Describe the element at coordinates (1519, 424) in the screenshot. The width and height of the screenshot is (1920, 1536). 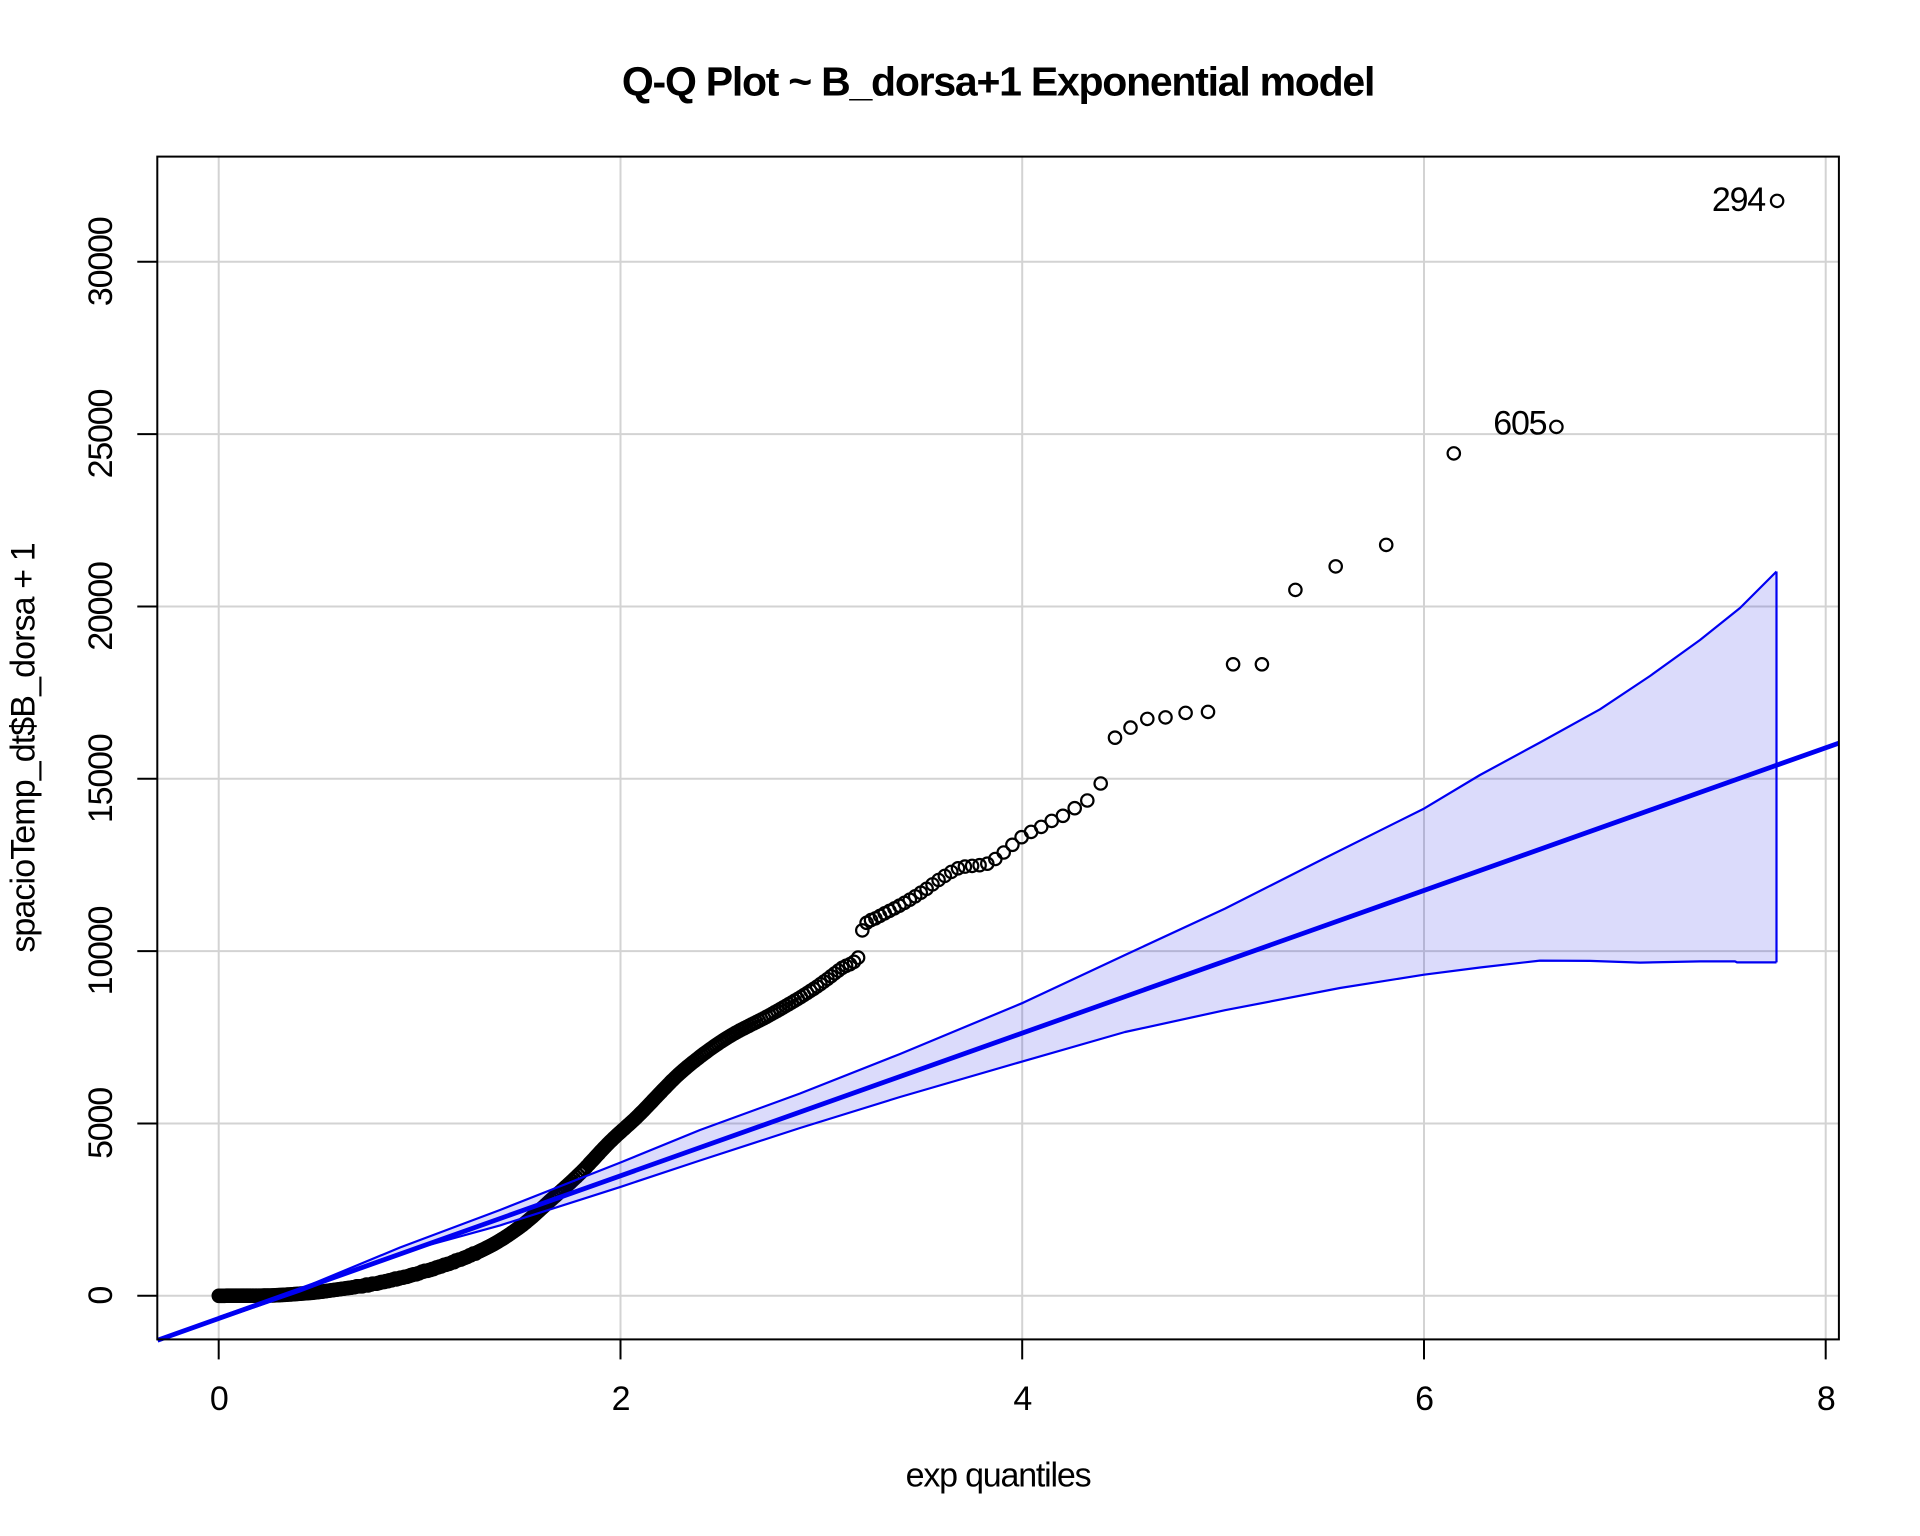
I see `svg-text: 605` at that location.